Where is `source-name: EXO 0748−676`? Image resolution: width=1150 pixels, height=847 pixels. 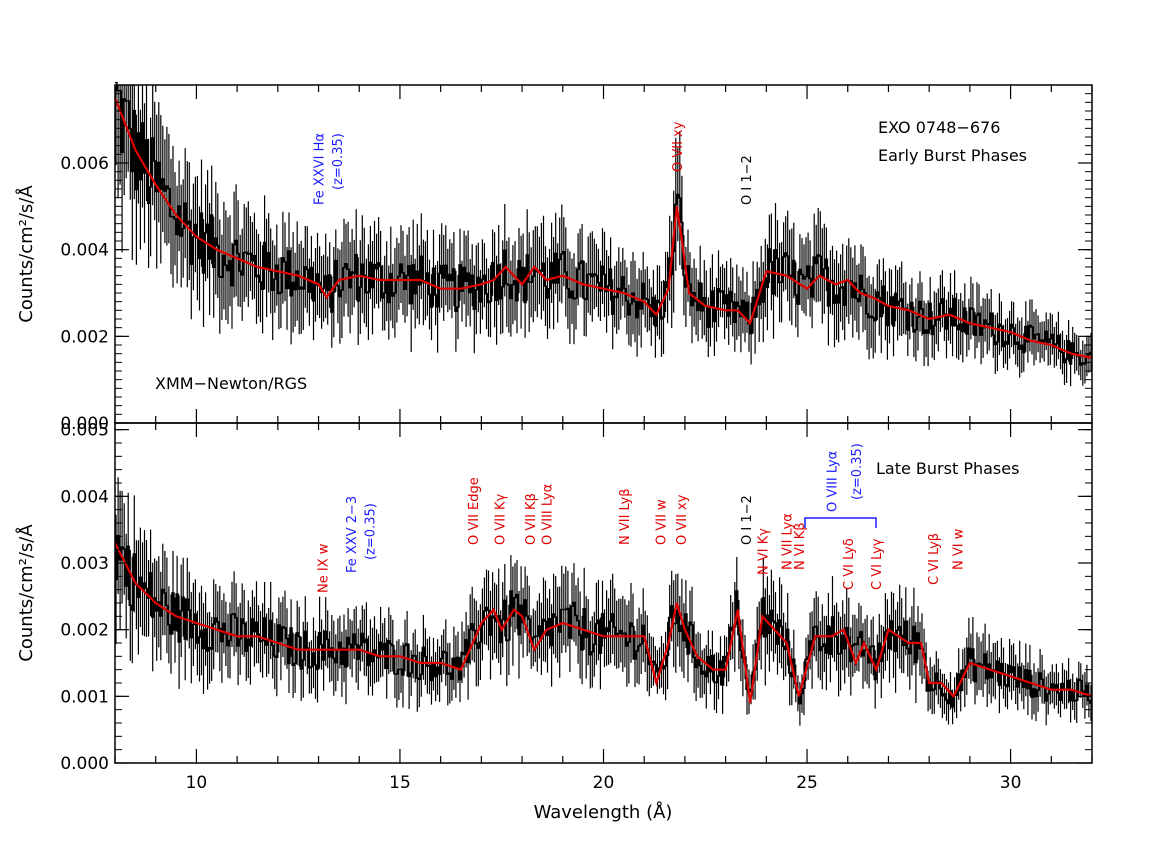 source-name: EXO 0748−676 is located at coordinates (939, 127).